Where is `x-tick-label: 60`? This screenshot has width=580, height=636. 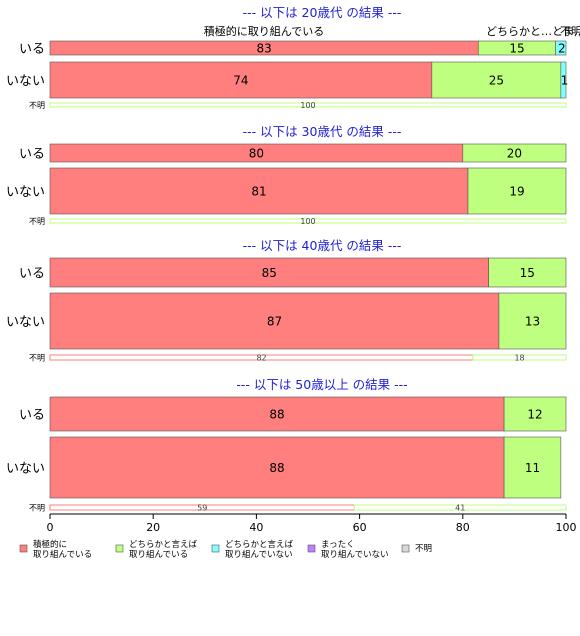
x-tick-label: 60 is located at coordinates (360, 527).